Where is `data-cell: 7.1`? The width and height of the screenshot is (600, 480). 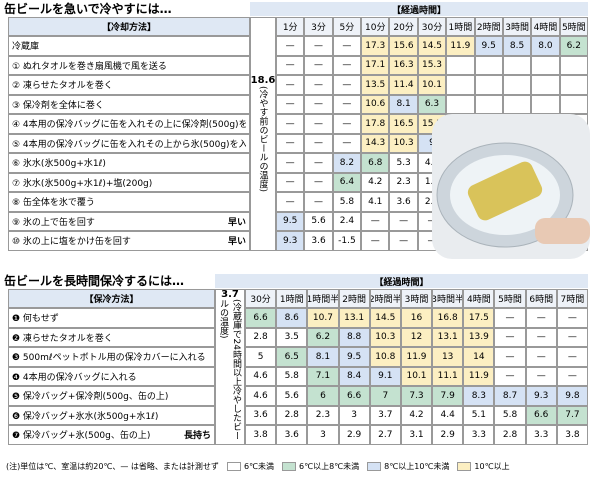 data-cell: 7.1 is located at coordinates (323, 376).